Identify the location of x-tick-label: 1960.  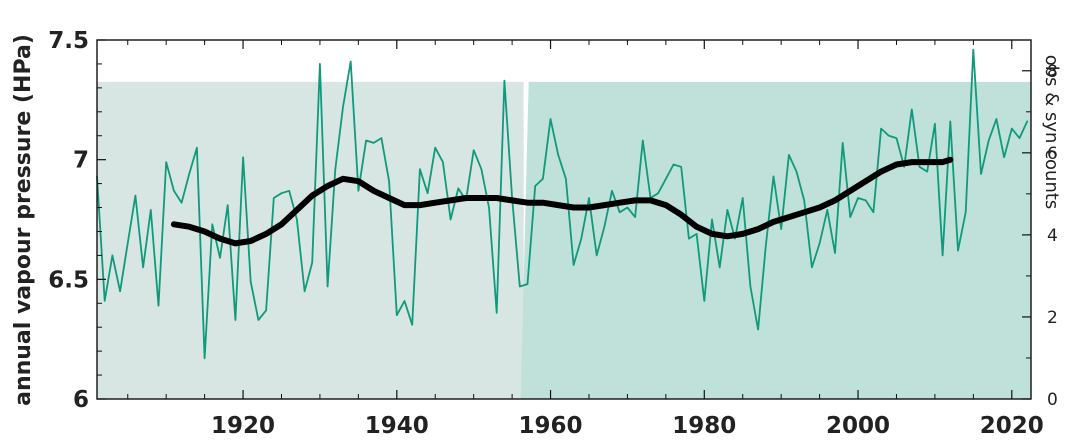
(551, 426).